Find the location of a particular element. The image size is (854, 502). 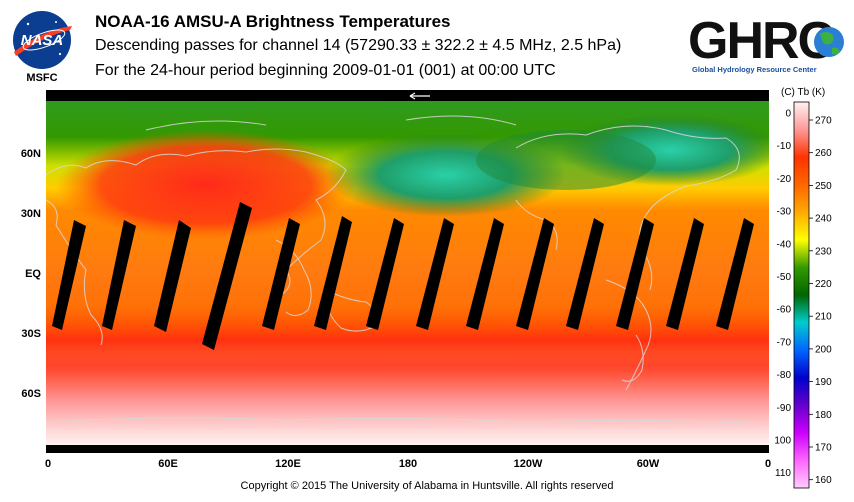

warm-anomaly-region is located at coordinates (206, 185).